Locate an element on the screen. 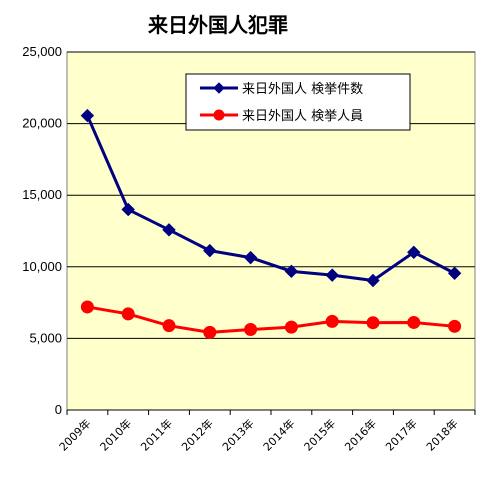 This screenshot has width=485, height=482. series-line is located at coordinates (271, 319).